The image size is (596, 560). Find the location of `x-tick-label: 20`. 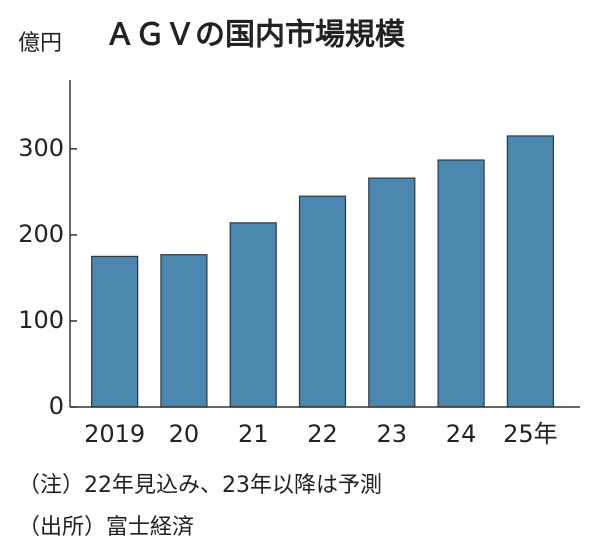

x-tick-label: 20 is located at coordinates (184, 434).